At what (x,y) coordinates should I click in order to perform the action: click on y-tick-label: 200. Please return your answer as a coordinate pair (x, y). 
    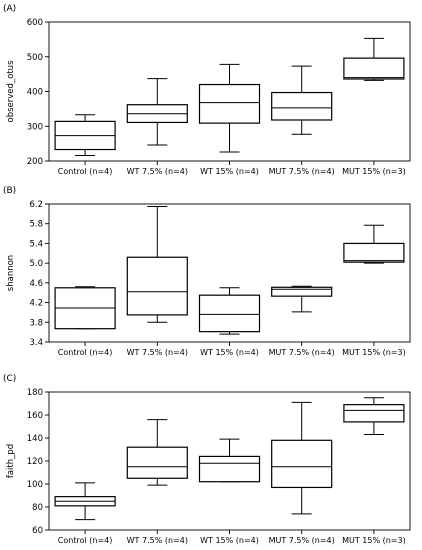
    Looking at the image, I should click on (35, 162).